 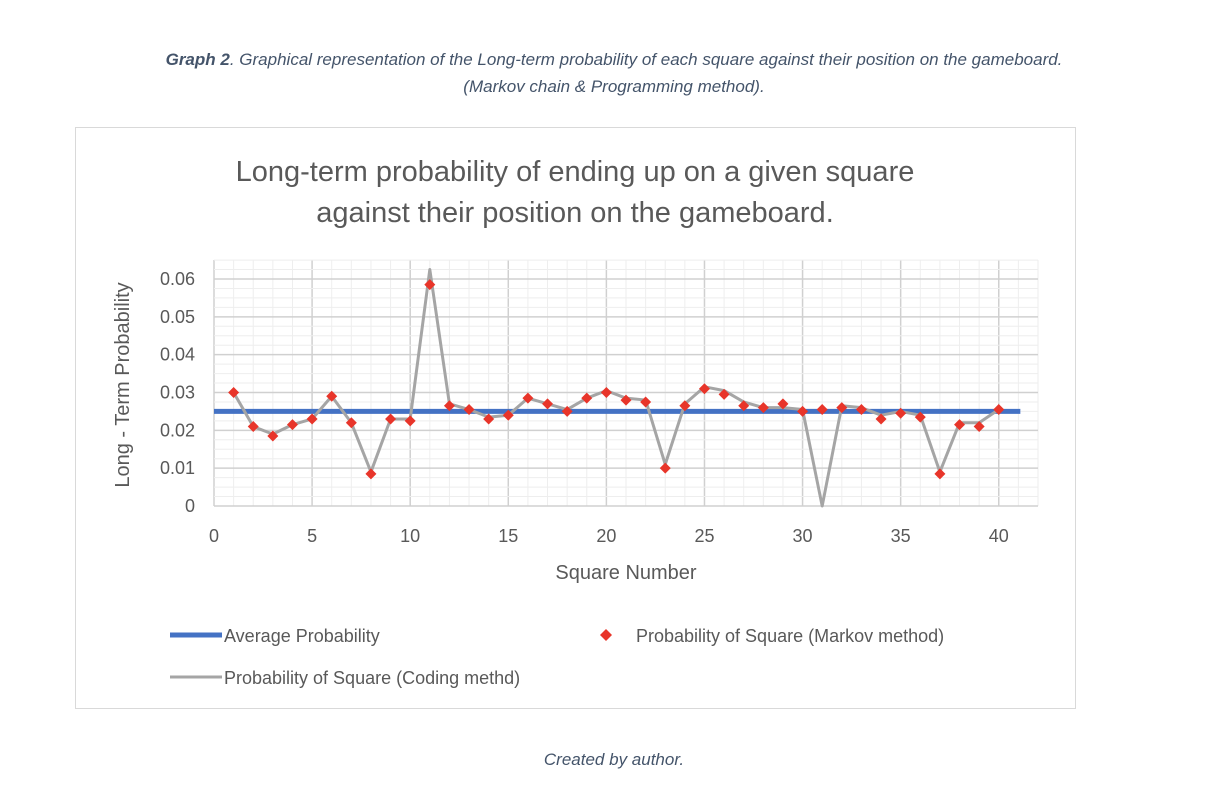 I want to click on figure-credit: Created by author., so click(x=614, y=759).